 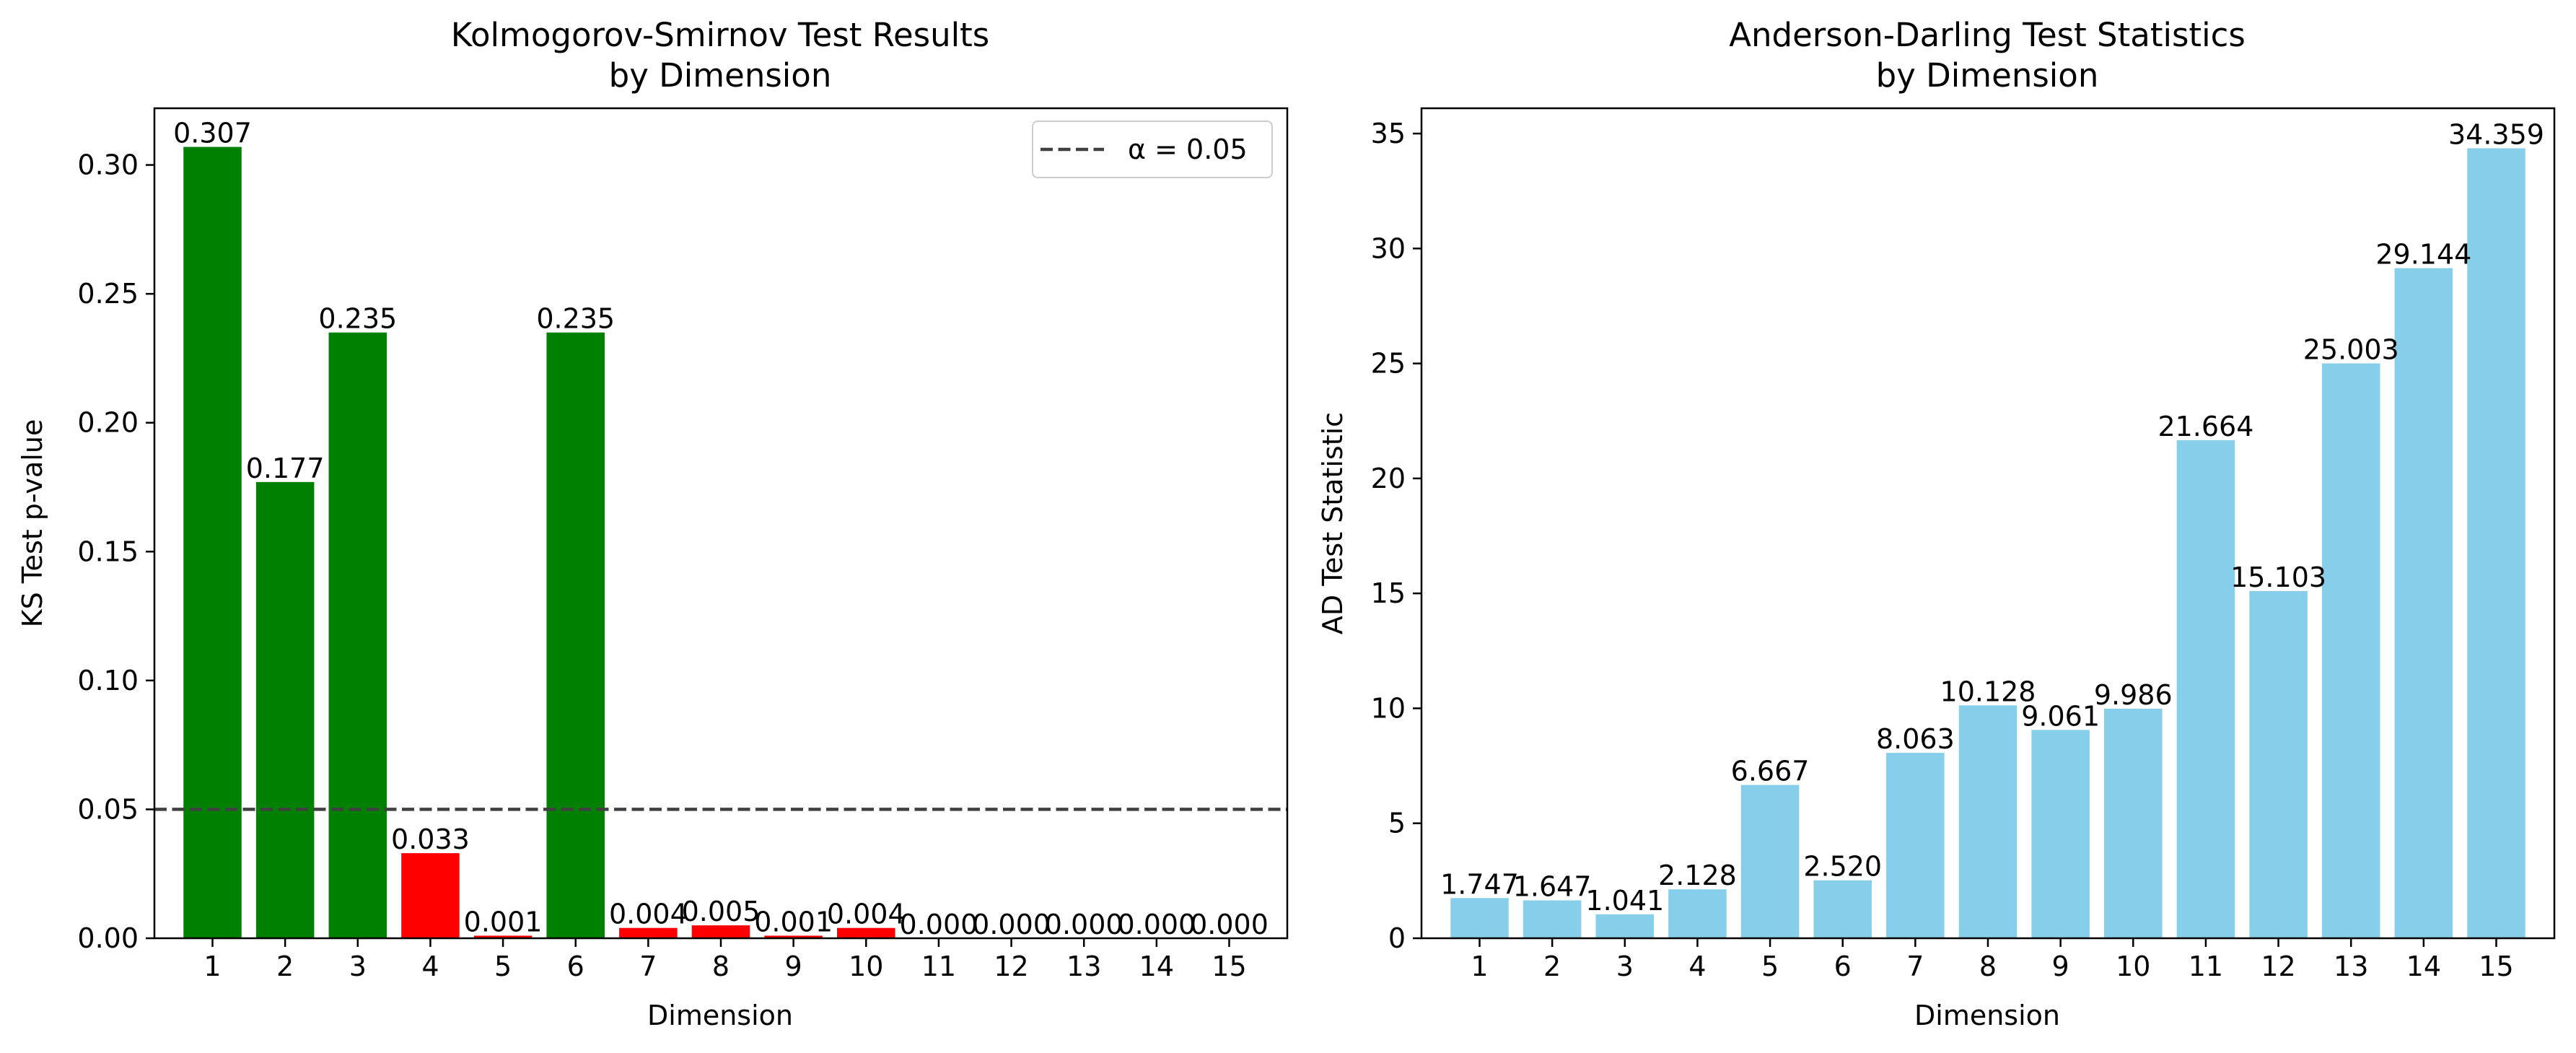 What do you see at coordinates (1188, 149) in the screenshot?
I see `ks-legend-label: α = 0.05` at bounding box center [1188, 149].